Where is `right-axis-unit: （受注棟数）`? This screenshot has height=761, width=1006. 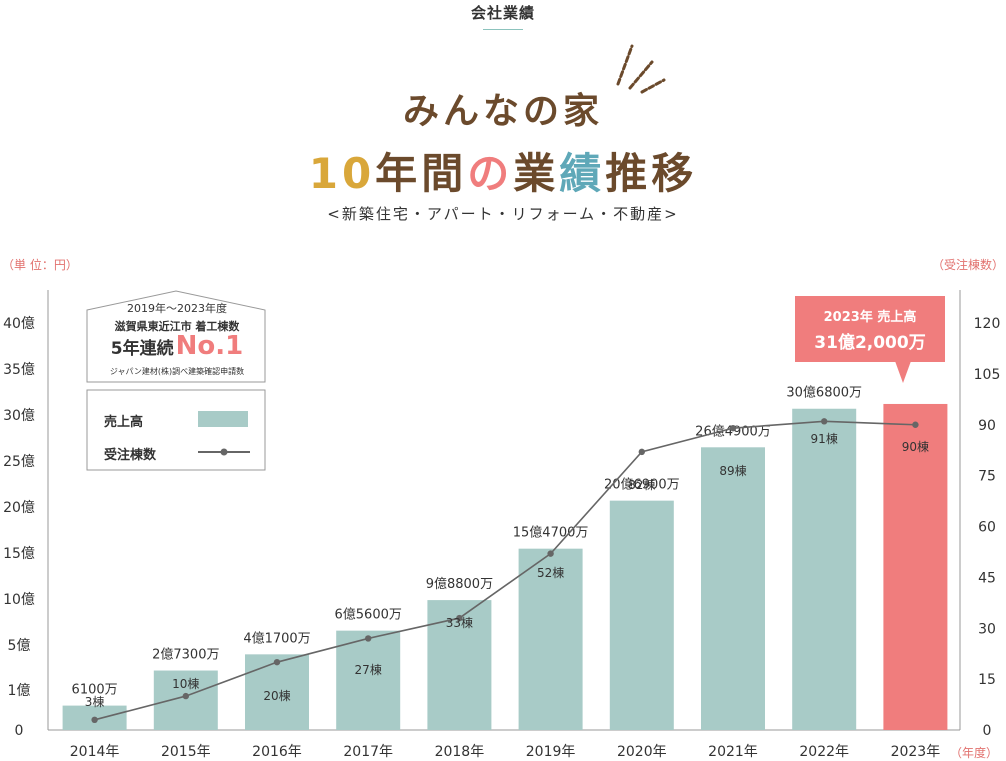 right-axis-unit: （受注棟数） is located at coordinates (967, 265).